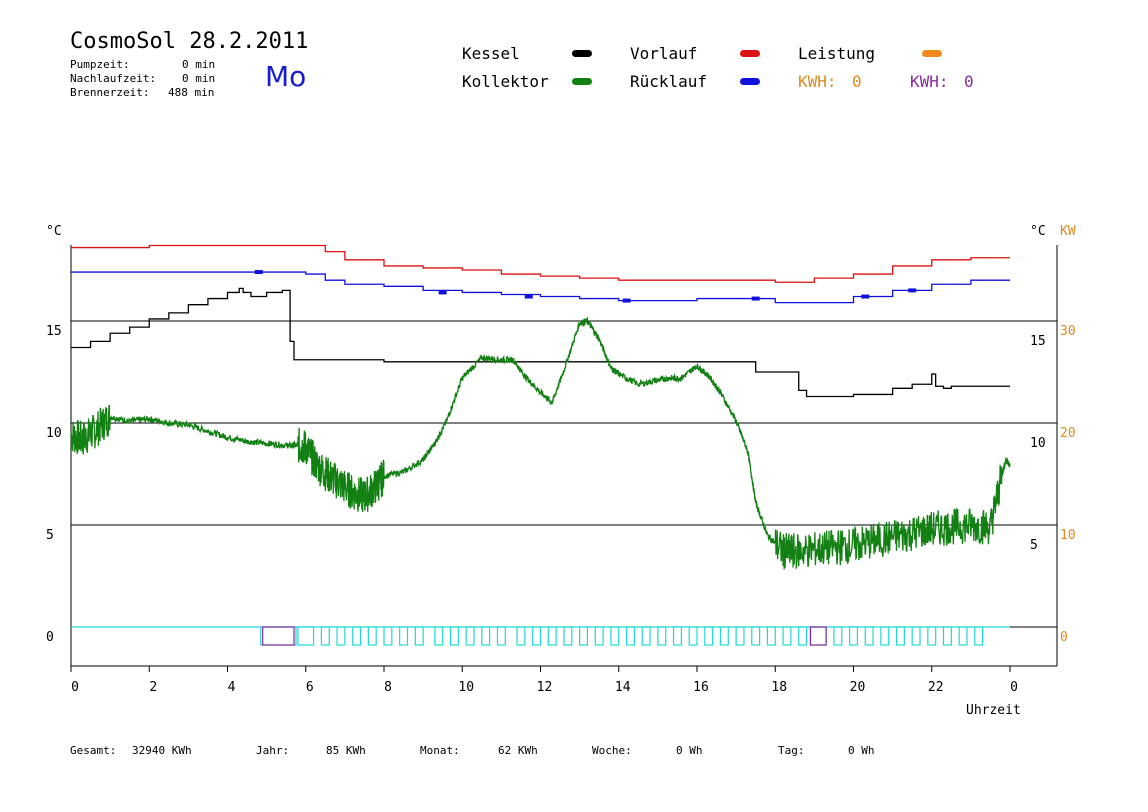 The width and height of the screenshot is (1148, 812). What do you see at coordinates (1068, 535) in the screenshot?
I see `y-kw-tick-label: 10` at bounding box center [1068, 535].